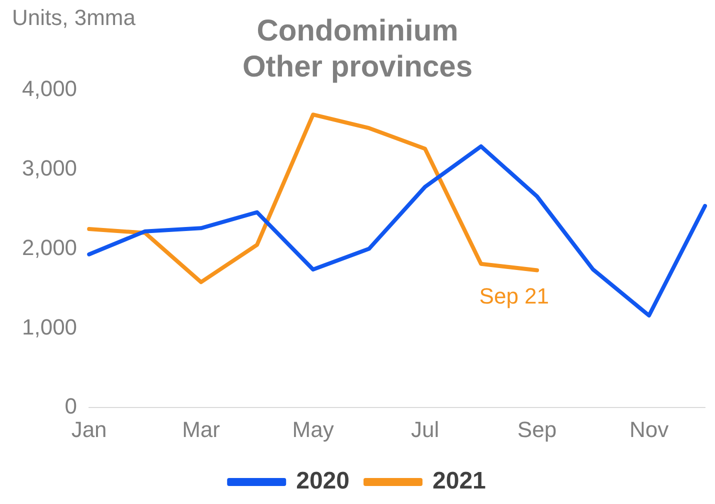  I want to click on text: Condominium, so click(357, 31).